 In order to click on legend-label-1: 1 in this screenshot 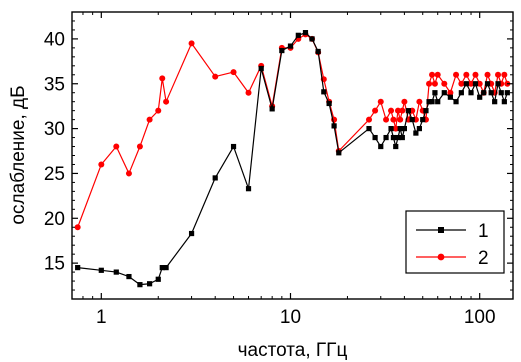, I will do `click(483, 231)`.